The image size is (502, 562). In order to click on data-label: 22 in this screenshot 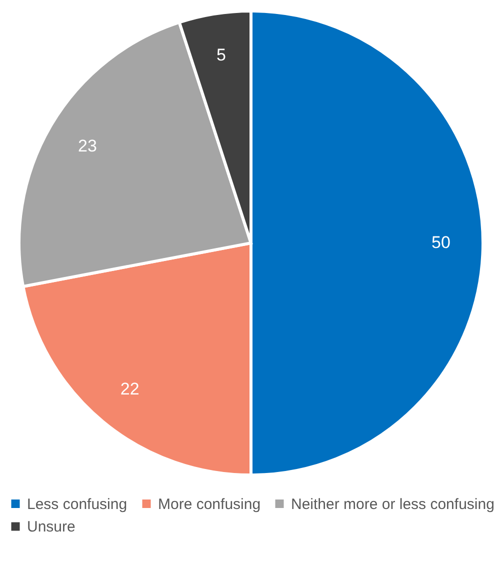, I will do `click(130, 388)`.